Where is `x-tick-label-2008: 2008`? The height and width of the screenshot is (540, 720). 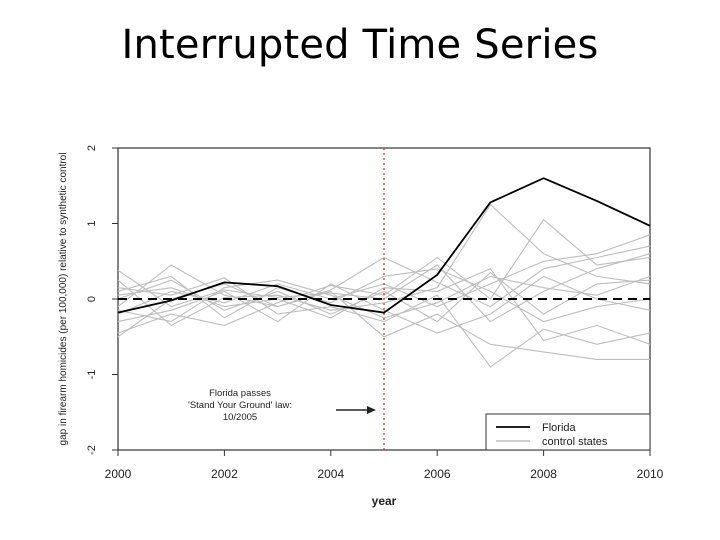 x-tick-label-2008: 2008 is located at coordinates (543, 474).